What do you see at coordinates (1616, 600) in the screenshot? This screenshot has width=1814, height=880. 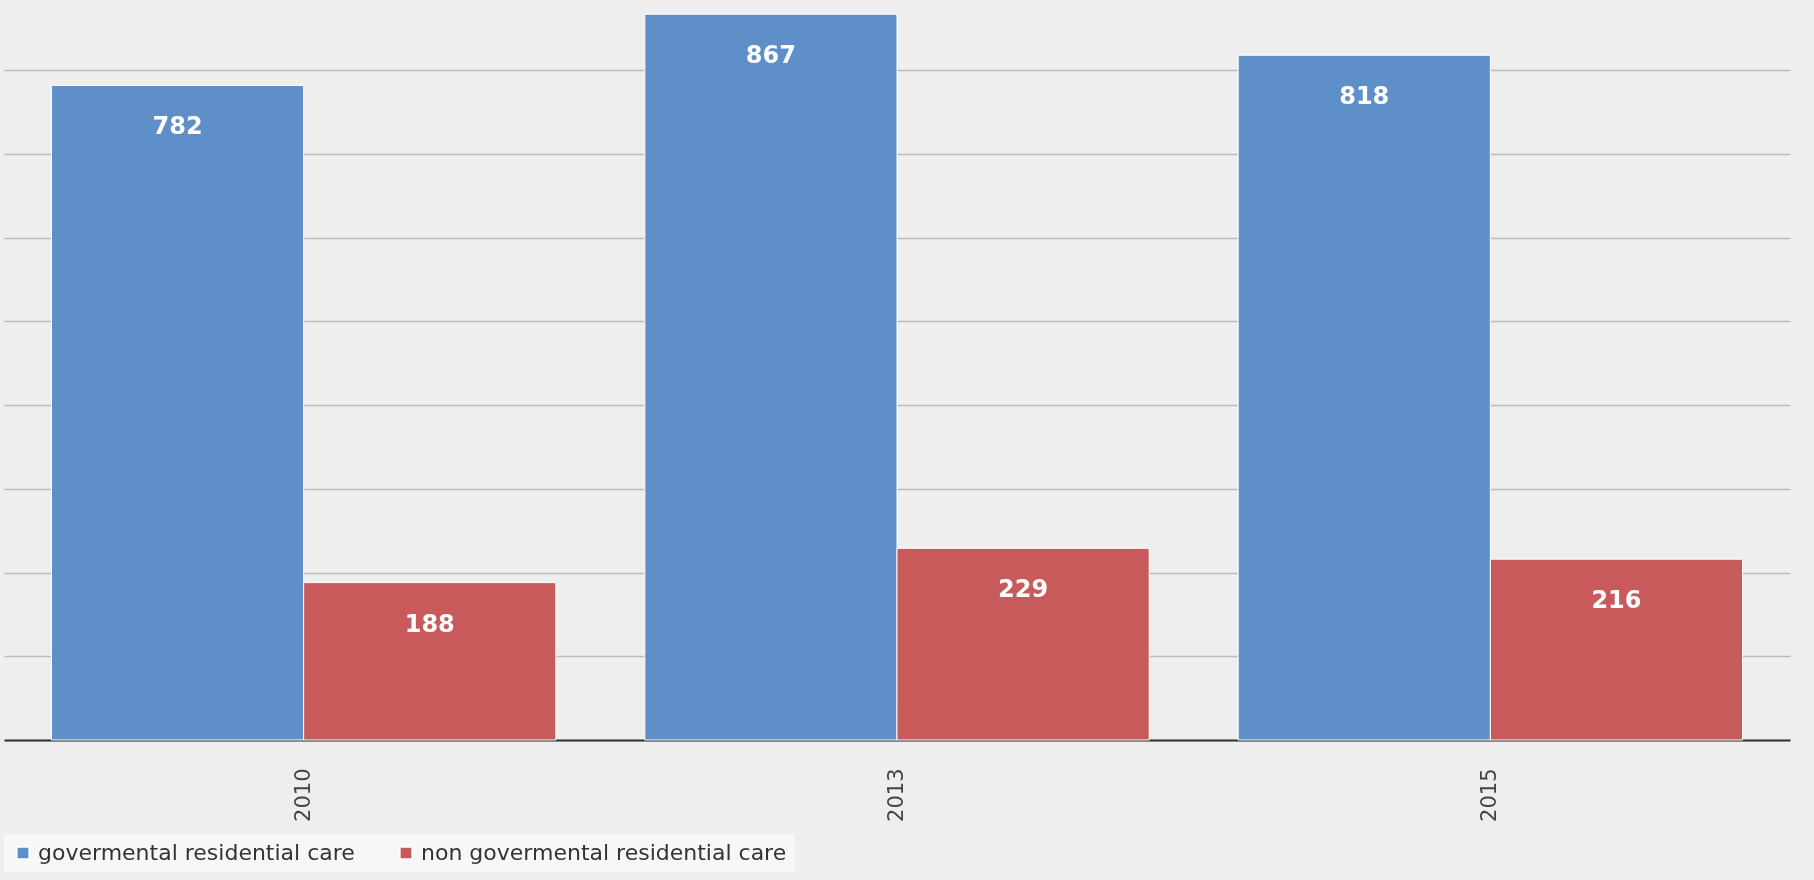 I see `data-label: 216` at bounding box center [1616, 600].